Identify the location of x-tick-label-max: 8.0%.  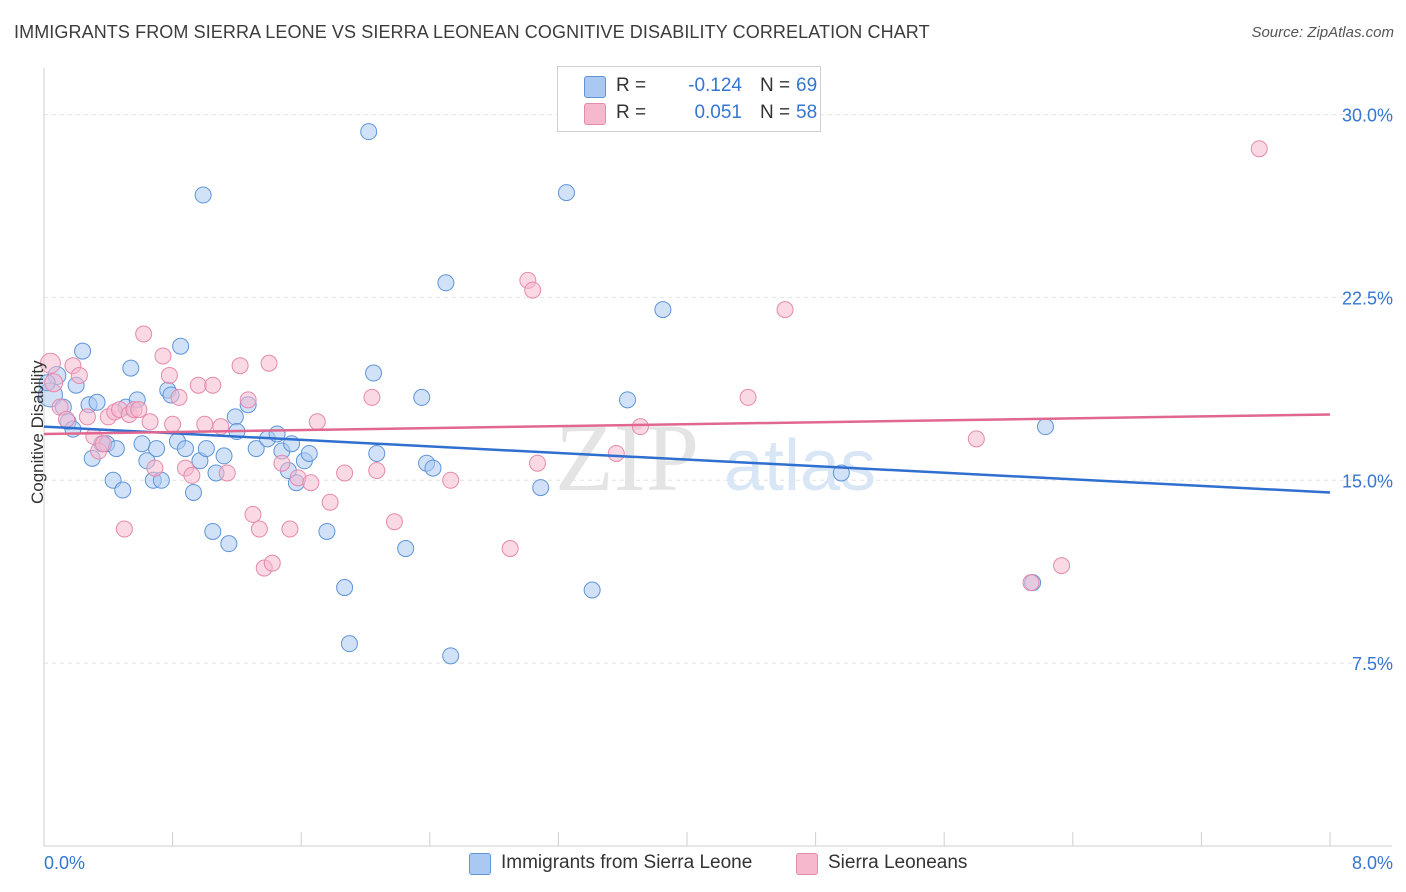
(1372, 863).